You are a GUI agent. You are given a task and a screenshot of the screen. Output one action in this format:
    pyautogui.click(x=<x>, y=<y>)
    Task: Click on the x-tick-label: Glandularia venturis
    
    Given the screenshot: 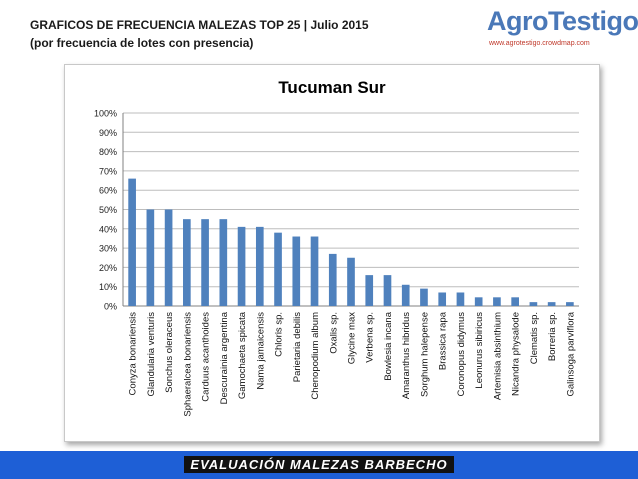 What is the action you would take?
    pyautogui.click(x=151, y=354)
    